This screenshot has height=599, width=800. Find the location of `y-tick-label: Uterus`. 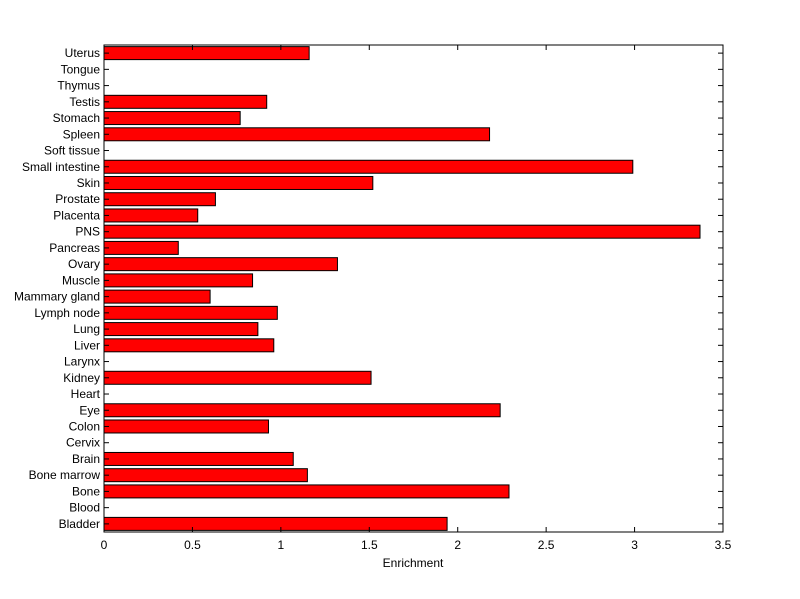

y-tick-label: Uterus is located at coordinates (82, 53).